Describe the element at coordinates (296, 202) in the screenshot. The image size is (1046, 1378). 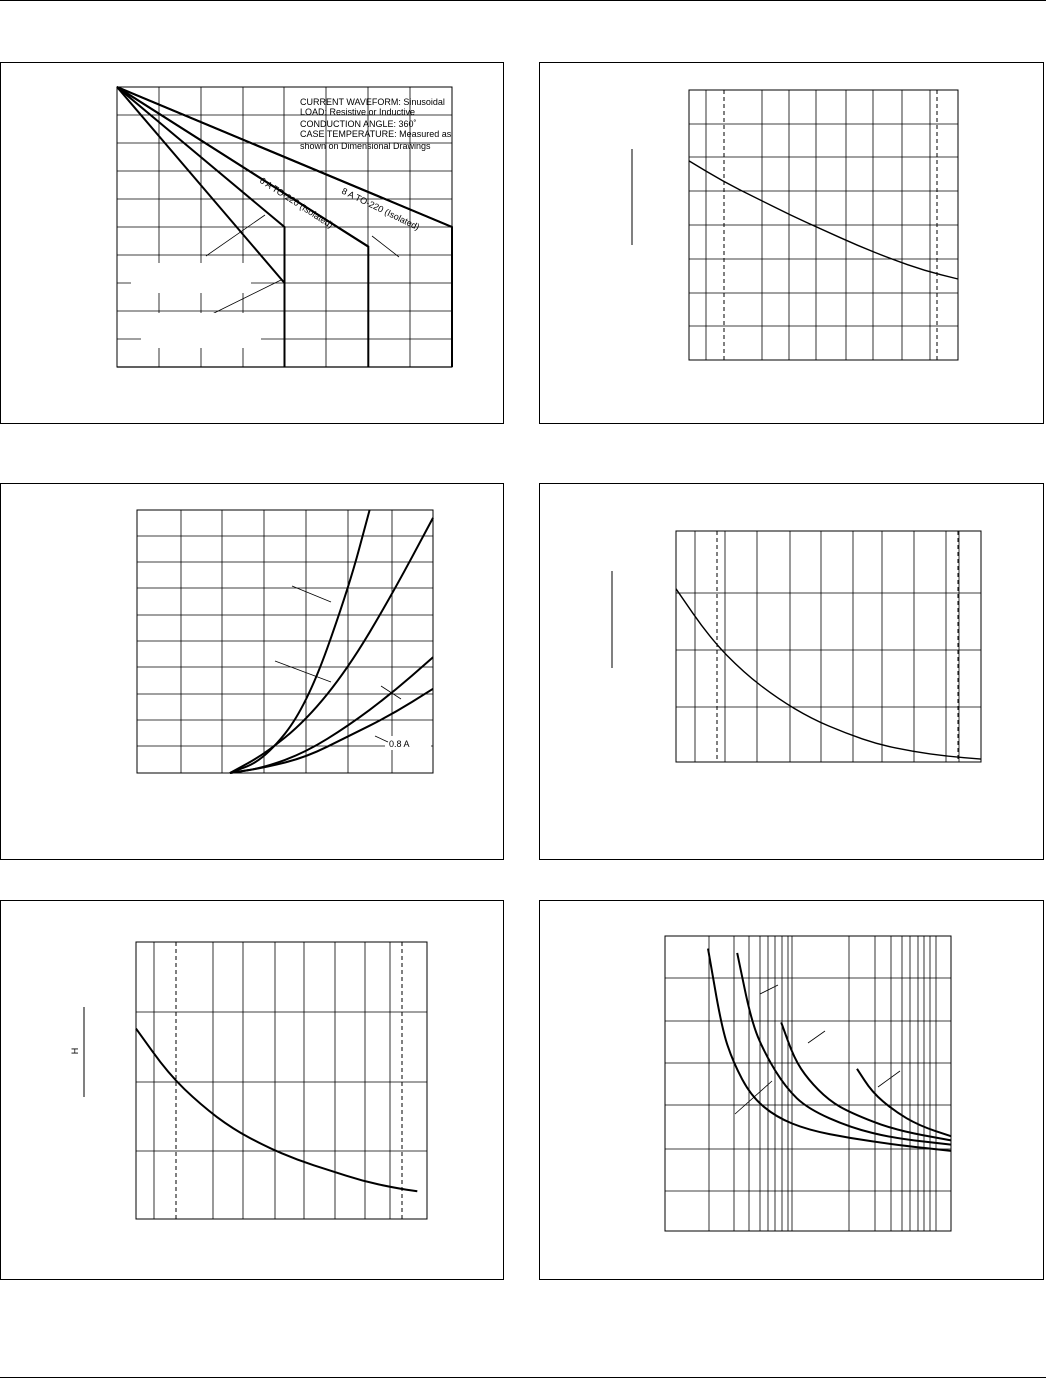
I see `series-label-6a: 6 A TO-220 (Isolated)` at that location.